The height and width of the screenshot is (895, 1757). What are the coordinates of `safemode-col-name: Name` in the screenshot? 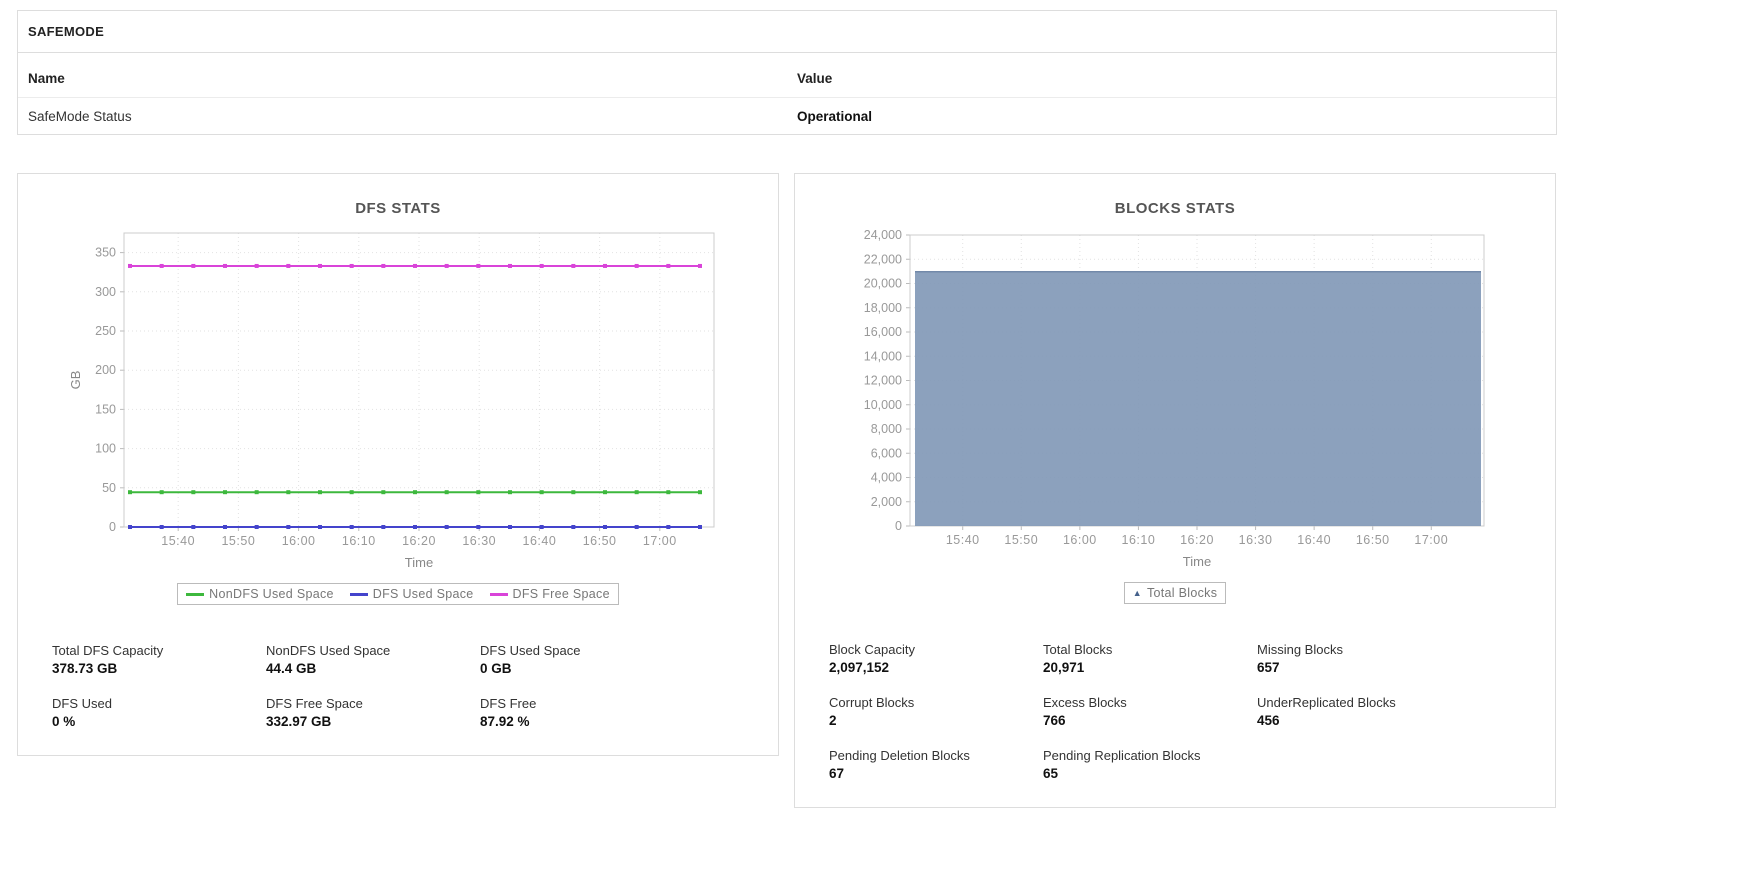 It's located at (46, 78).